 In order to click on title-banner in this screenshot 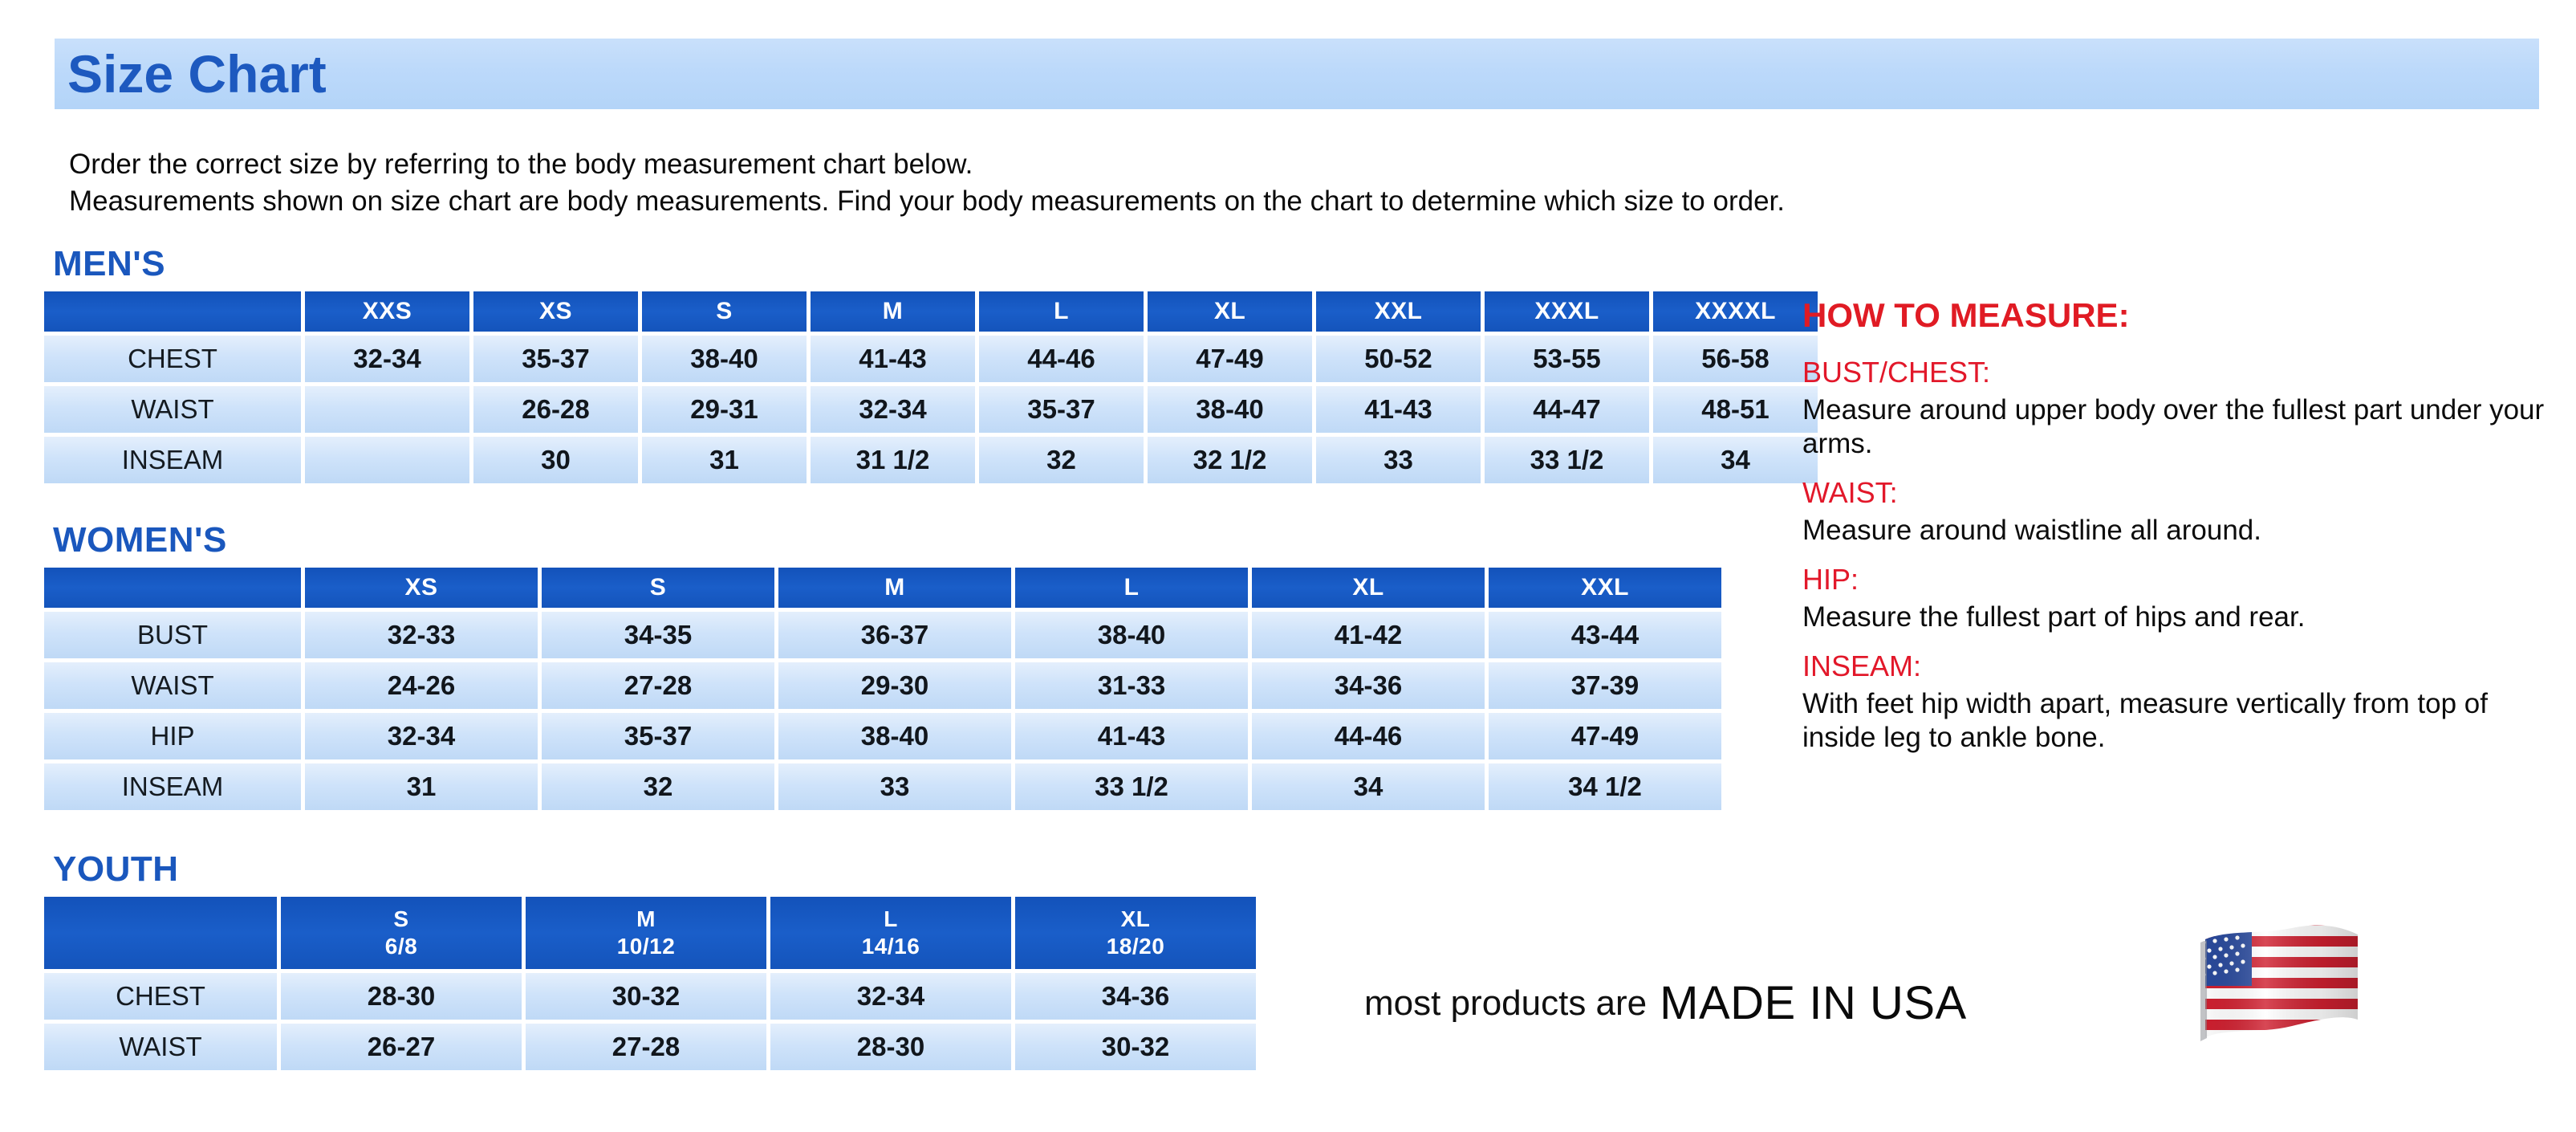, I will do `click(1297, 74)`.